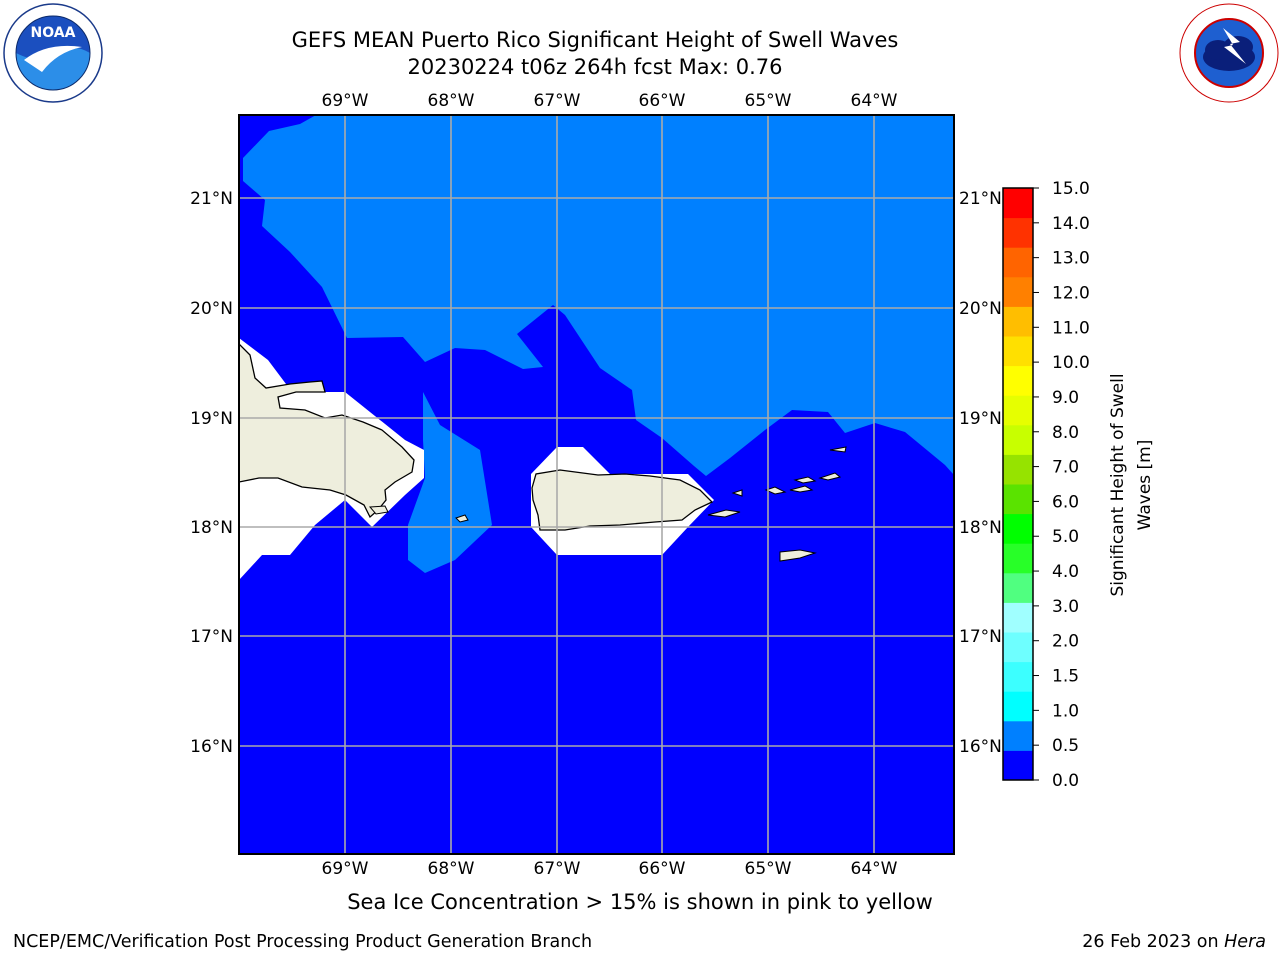 The height and width of the screenshot is (960, 1280). Describe the element at coordinates (1229, 53) in the screenshot. I see `national-weather-service-logo-icon` at that location.